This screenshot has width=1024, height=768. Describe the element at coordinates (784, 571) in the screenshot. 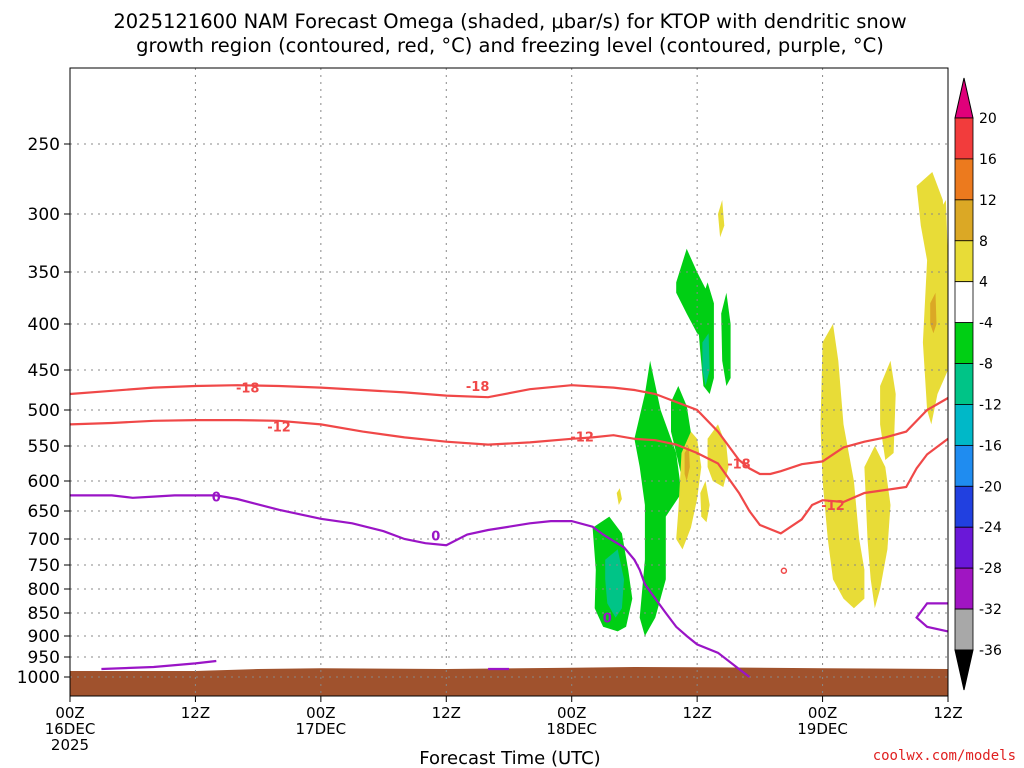

I see `contour-dot` at that location.